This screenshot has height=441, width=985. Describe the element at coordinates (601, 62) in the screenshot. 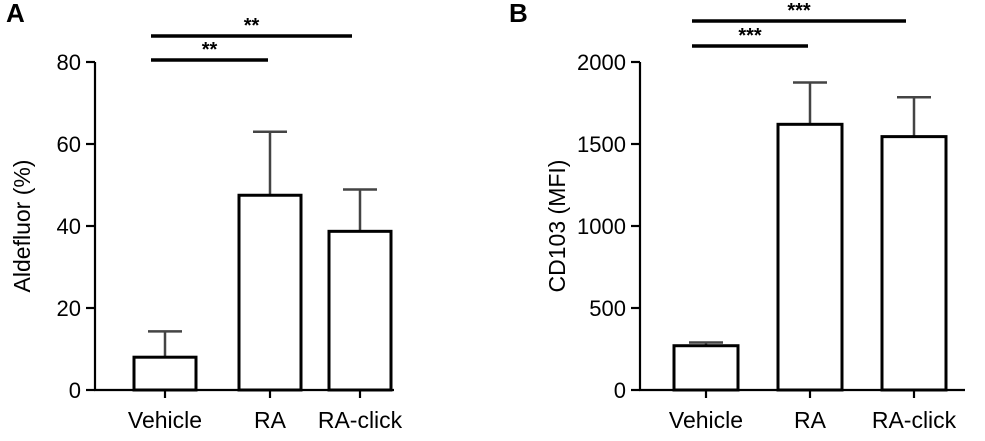

I see `y-tick-label: 2000` at that location.